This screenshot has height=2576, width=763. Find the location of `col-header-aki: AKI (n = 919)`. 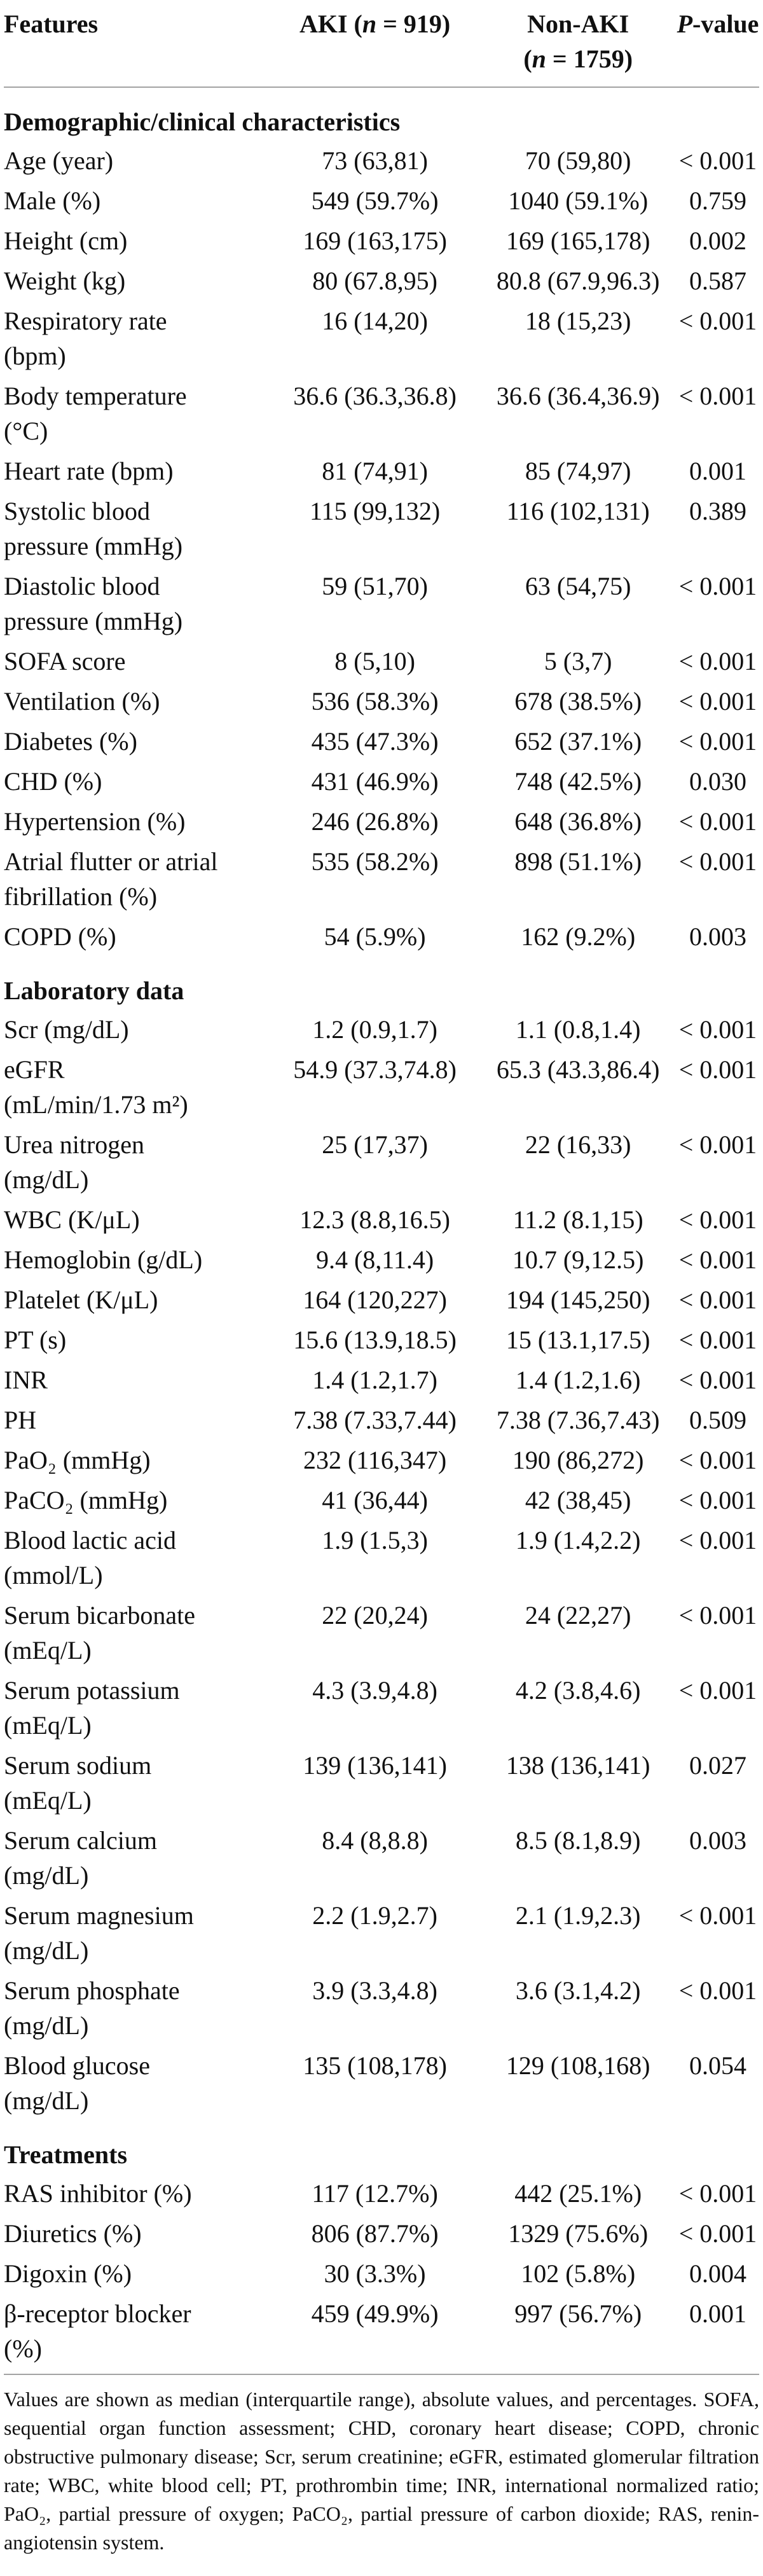

col-header-aki: AKI (n = 919) is located at coordinates (375, 47).